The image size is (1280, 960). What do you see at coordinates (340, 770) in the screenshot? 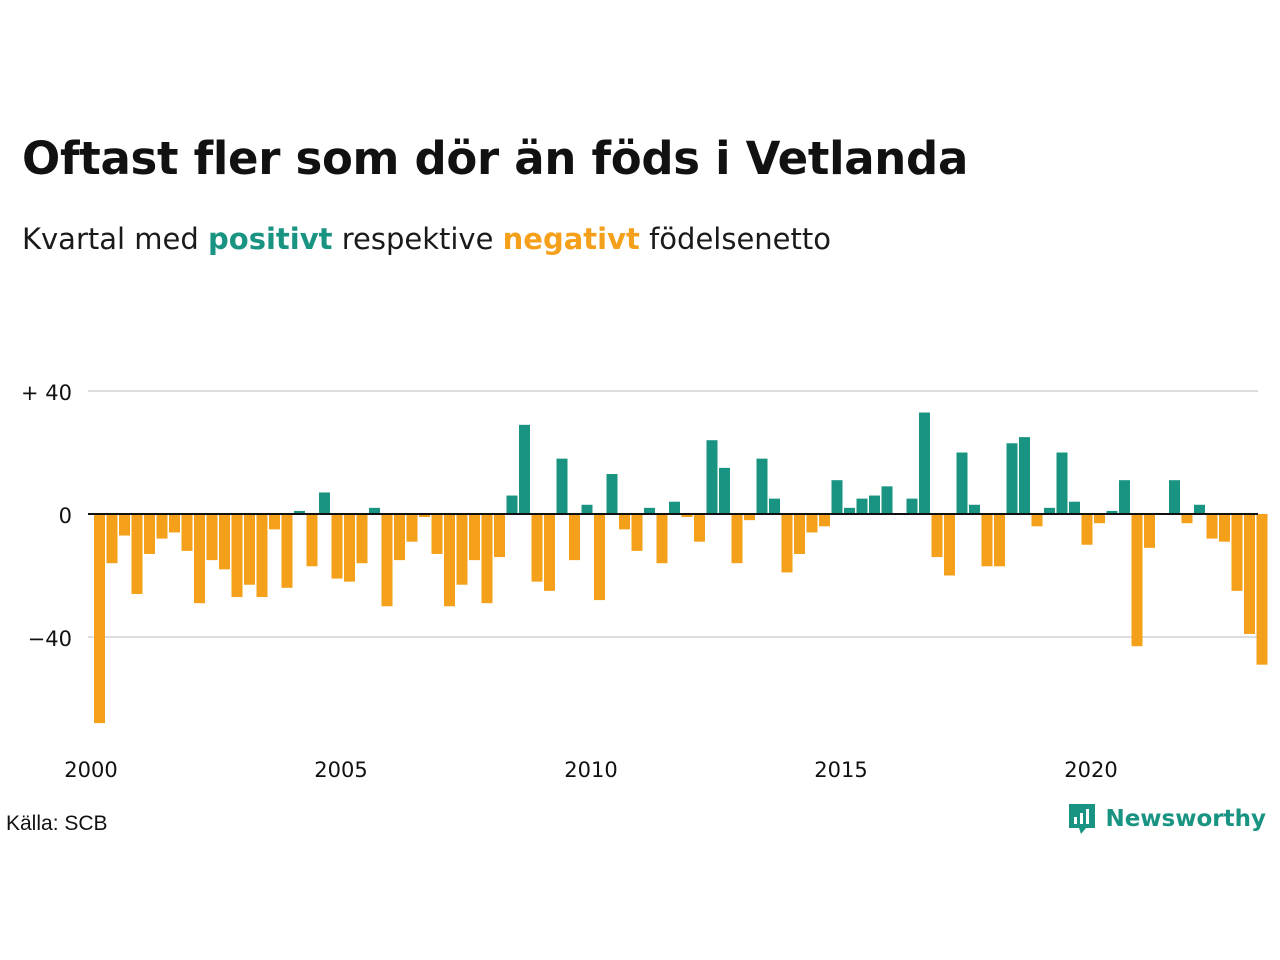
I see `x-tick-label: 2005` at bounding box center [340, 770].